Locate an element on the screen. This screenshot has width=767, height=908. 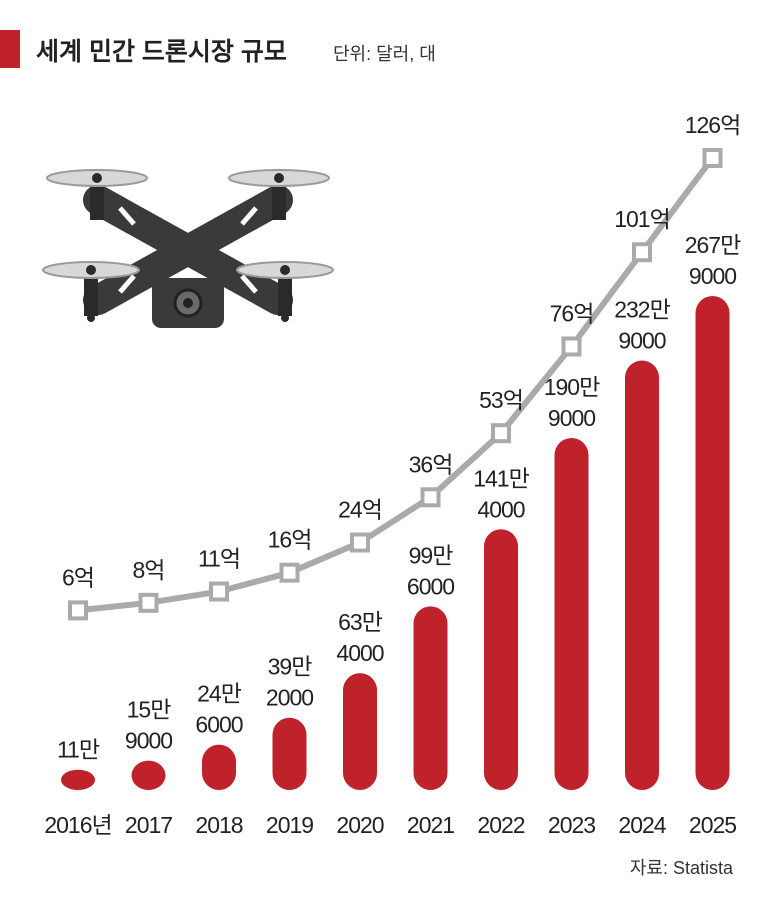
line-value-label: 6억 is located at coordinates (78, 577).